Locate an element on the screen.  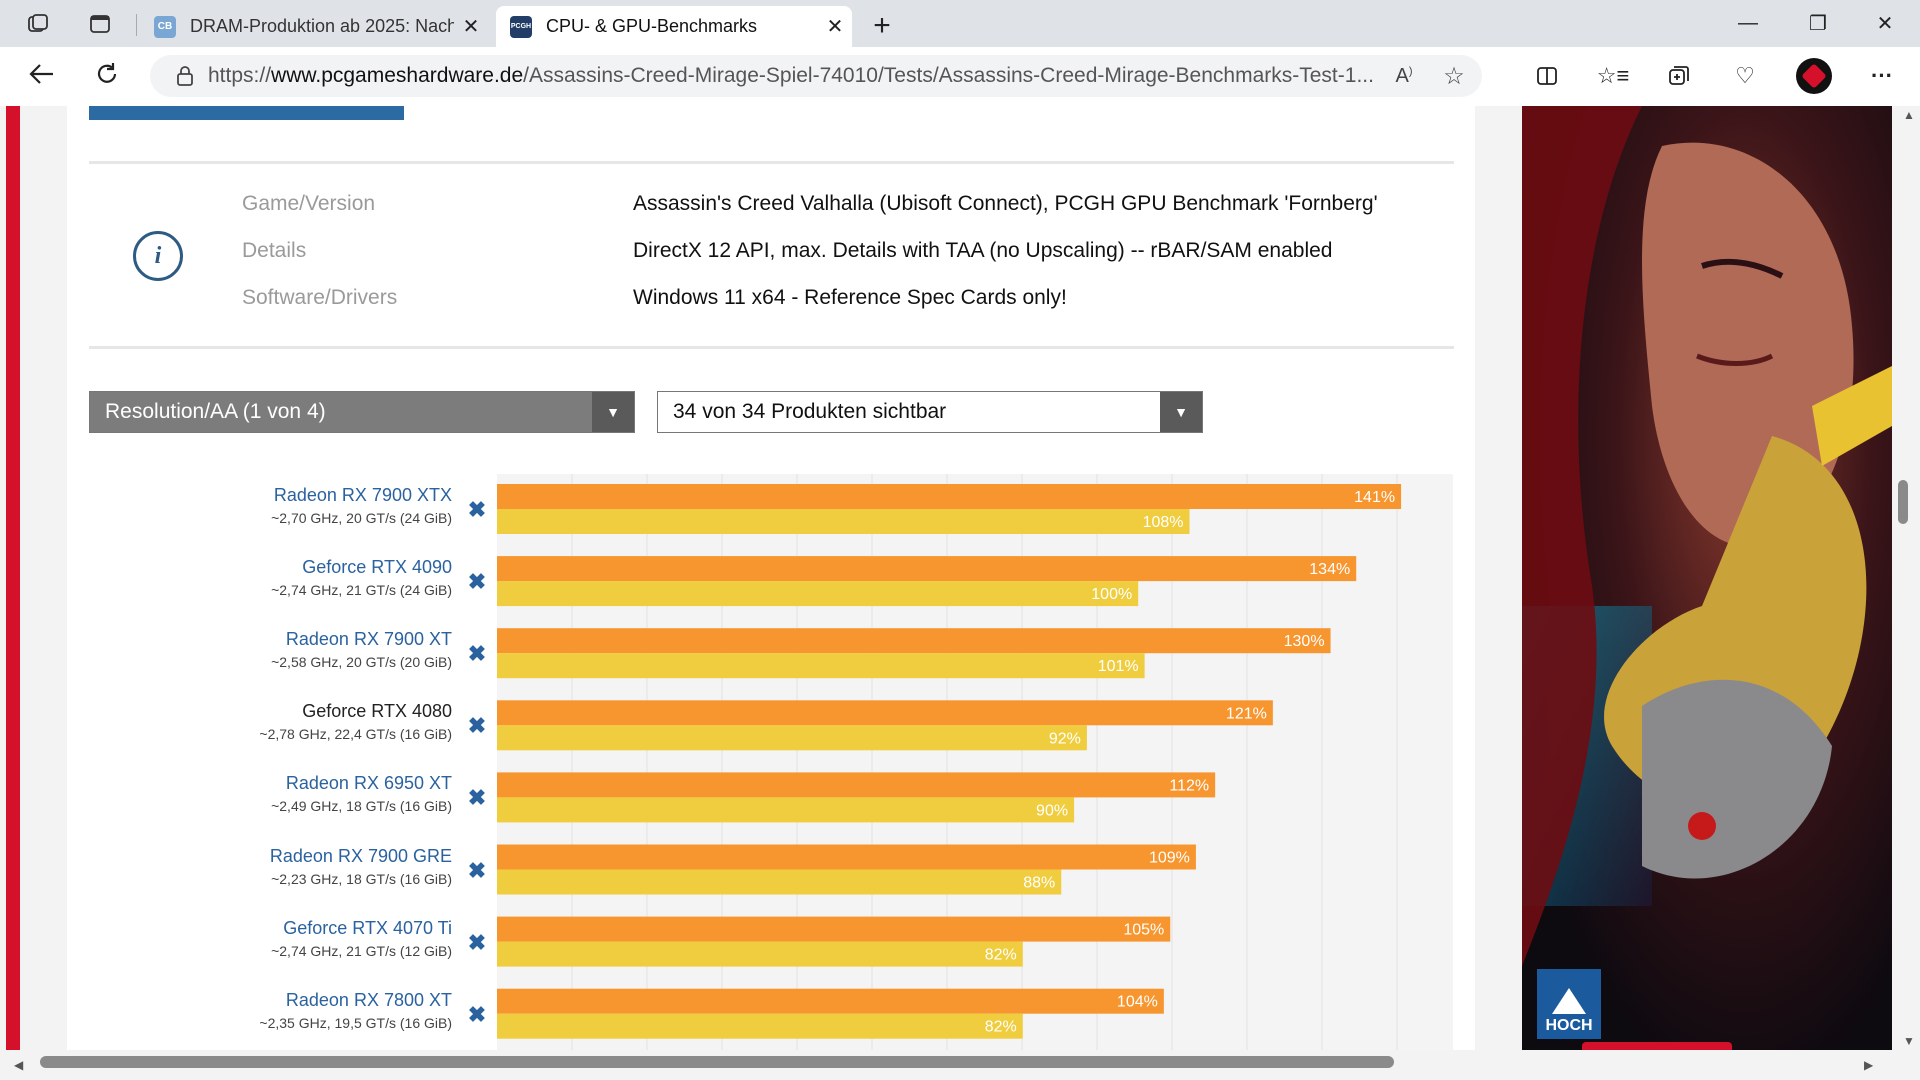
horizontal-scroll-thumb is located at coordinates (717, 1062).